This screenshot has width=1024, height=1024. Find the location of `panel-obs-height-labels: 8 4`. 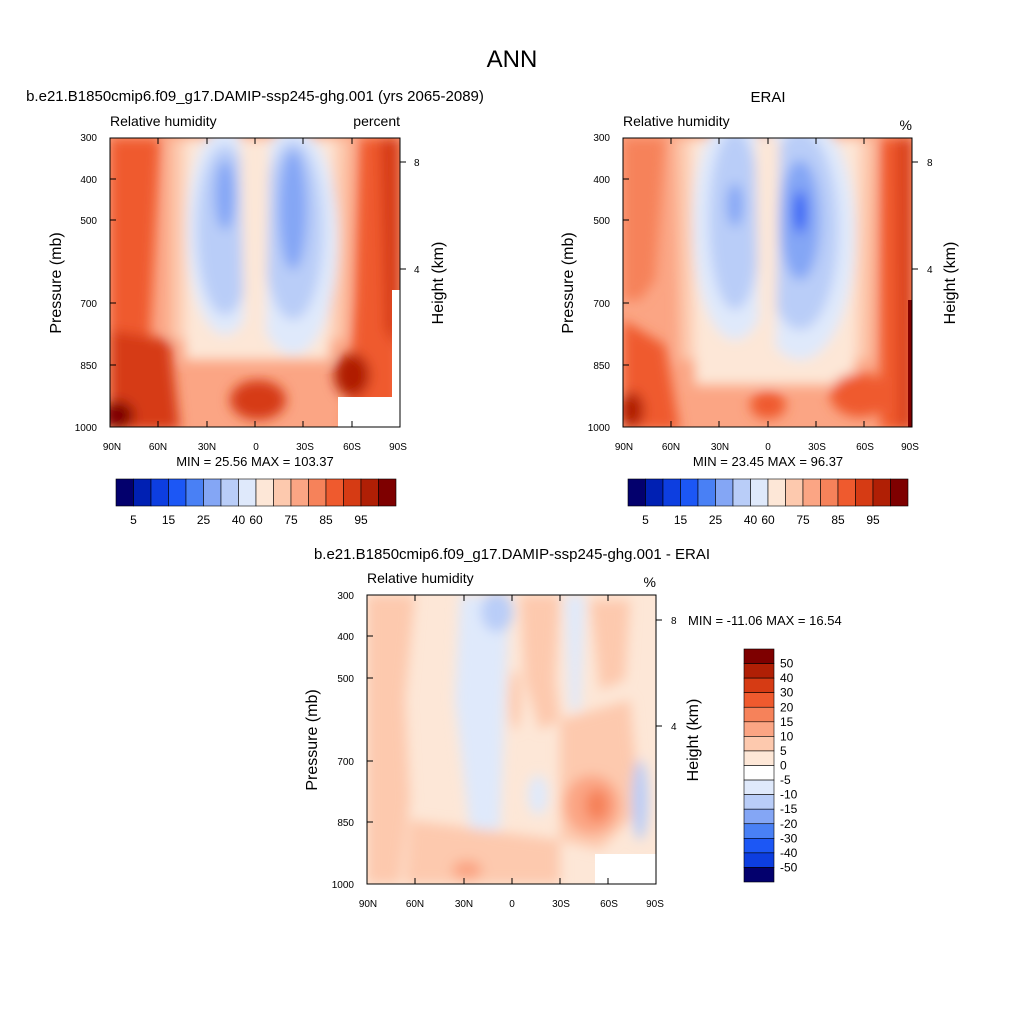

panel-obs-height-labels: 8 4 is located at coordinates (930, 217).